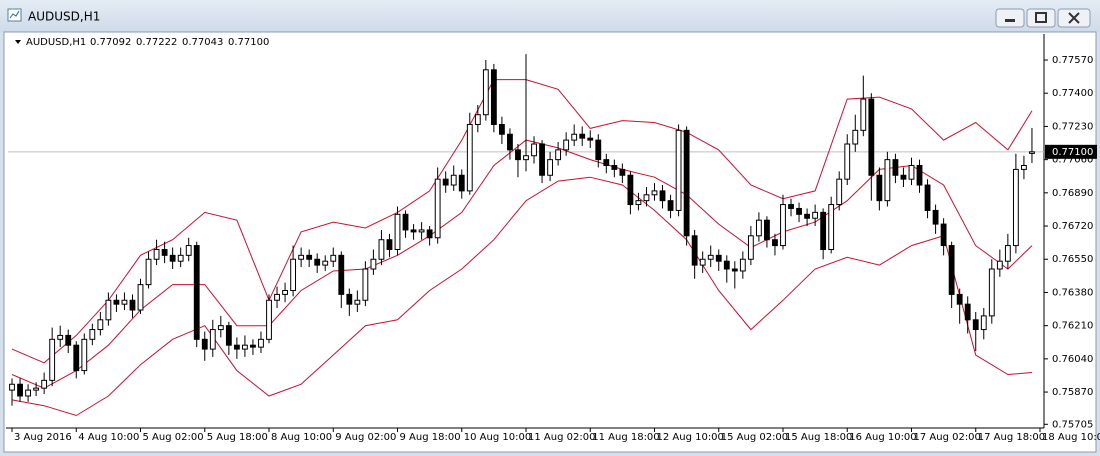  I want to click on x-tick-label: 5 Aug 18:00, so click(237, 437).